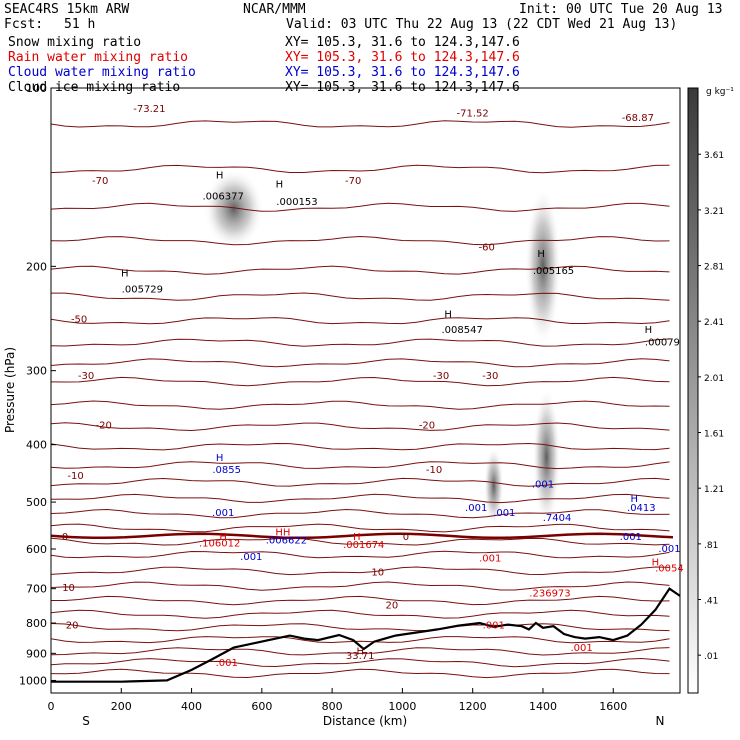 The width and height of the screenshot is (740, 740). Describe the element at coordinates (365, 721) in the screenshot. I see `x-axis-label: Distance (km)` at that location.